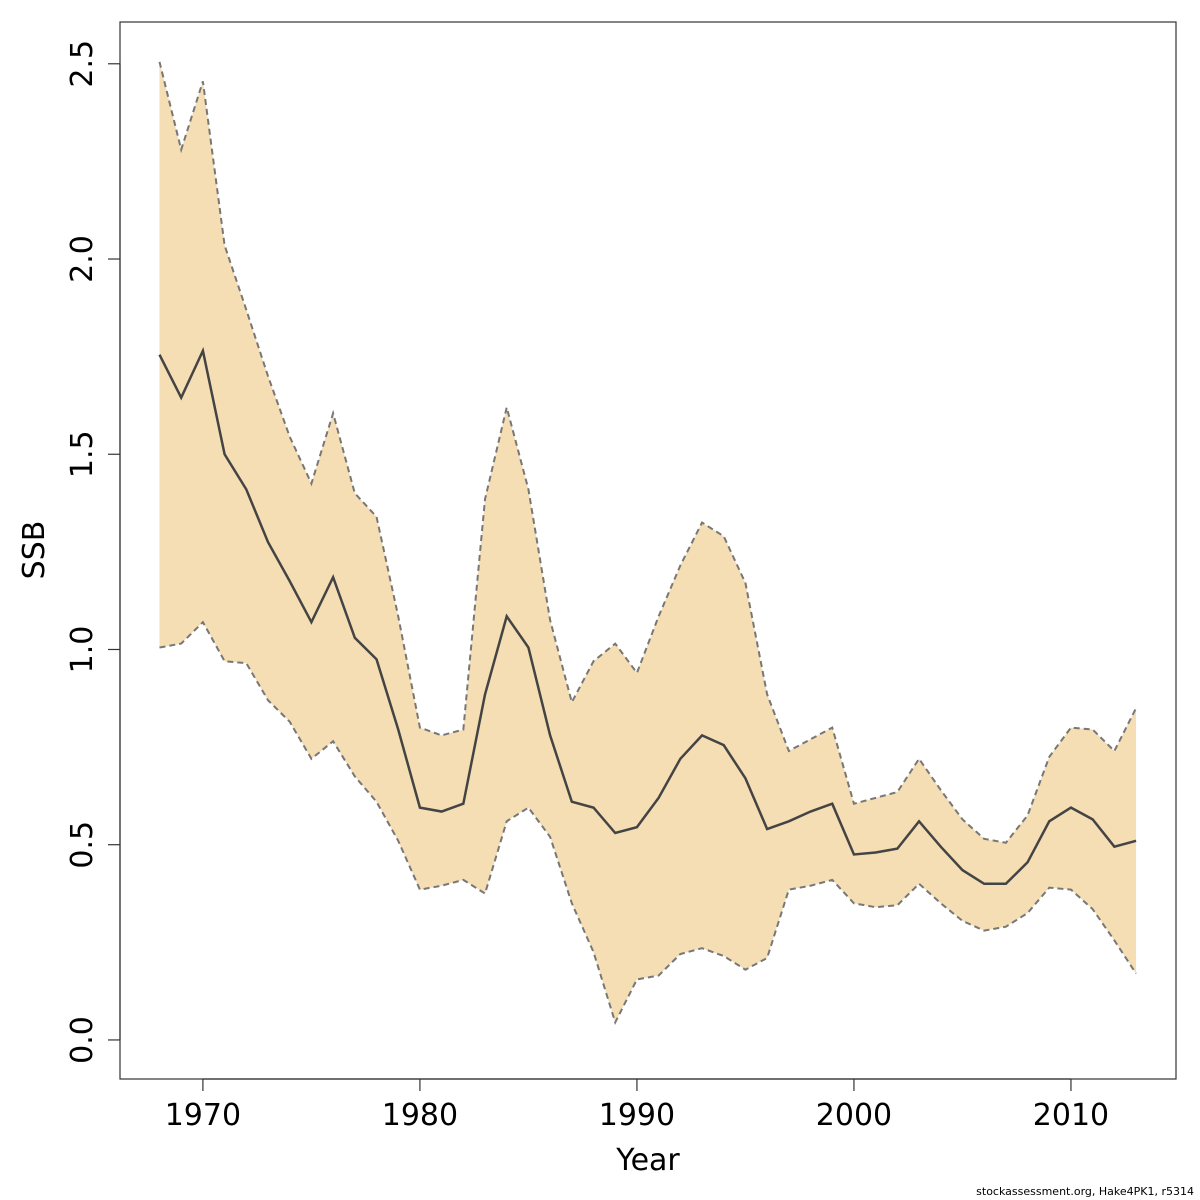 This screenshot has height=1200, width=1200. What do you see at coordinates (420, 1115) in the screenshot?
I see `x-tick-label: 1980` at bounding box center [420, 1115].